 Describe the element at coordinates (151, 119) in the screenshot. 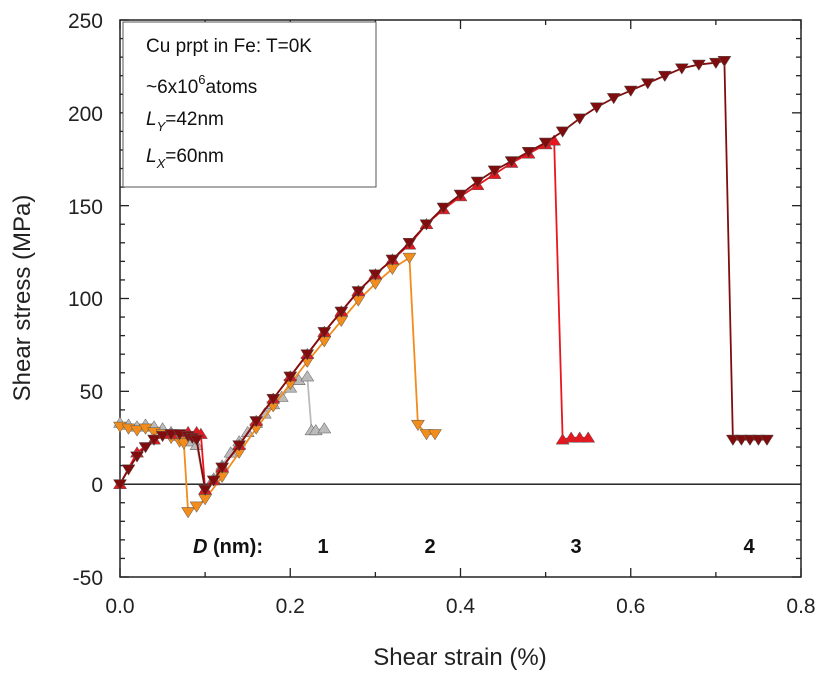

I see `info-ly-var: L` at that location.